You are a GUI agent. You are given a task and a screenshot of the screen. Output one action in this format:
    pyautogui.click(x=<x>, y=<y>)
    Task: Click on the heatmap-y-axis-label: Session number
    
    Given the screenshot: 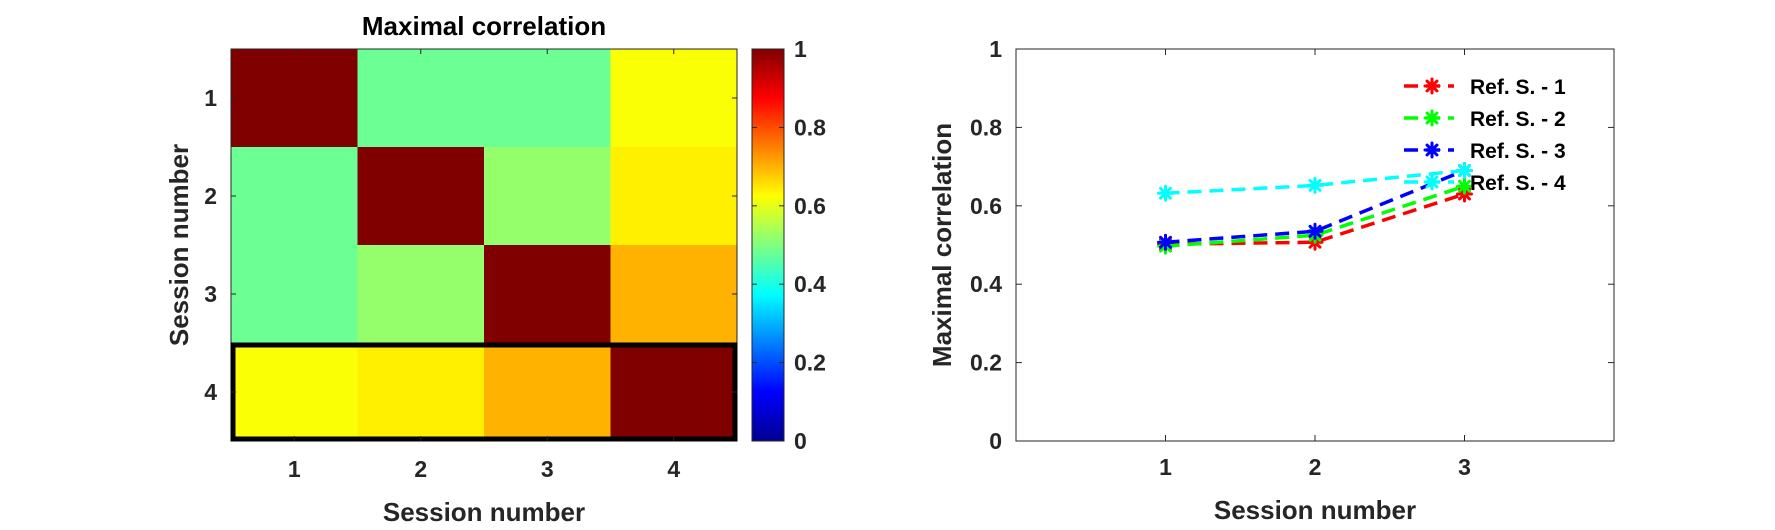 What is the action you would take?
    pyautogui.click(x=179, y=245)
    